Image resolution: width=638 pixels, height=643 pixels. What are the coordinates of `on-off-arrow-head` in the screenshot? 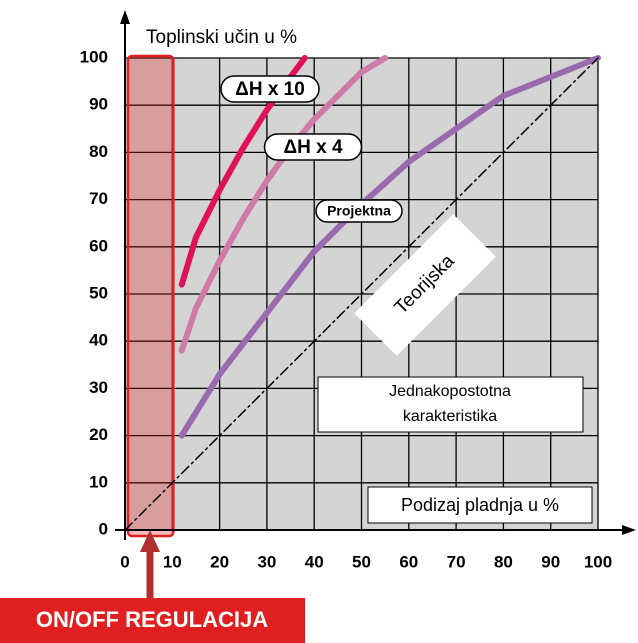 It's located at (150, 541).